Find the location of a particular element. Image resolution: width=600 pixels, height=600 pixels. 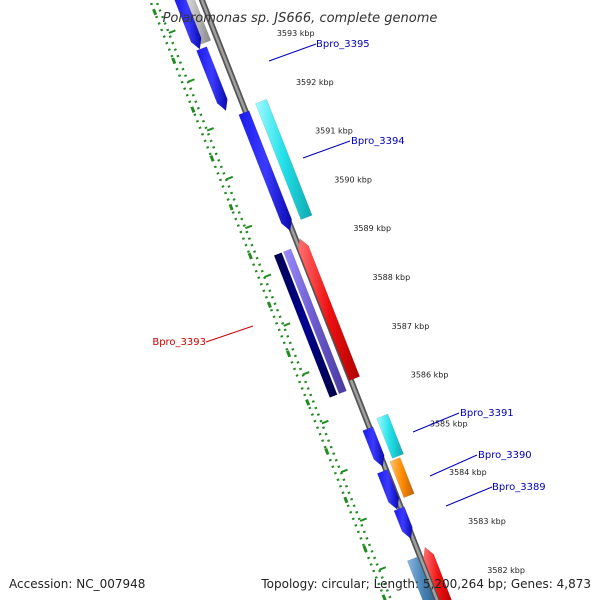

scale-tick-label: 3583 kbp is located at coordinates (487, 521).